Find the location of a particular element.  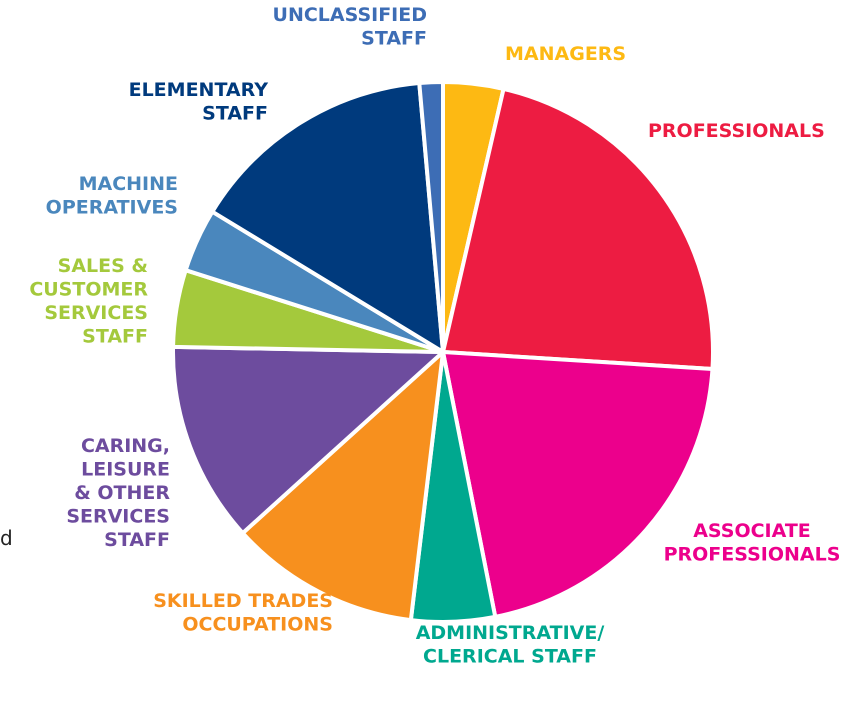

slice-label: UNCLASSIFIED STAFF is located at coordinates (350, 27).